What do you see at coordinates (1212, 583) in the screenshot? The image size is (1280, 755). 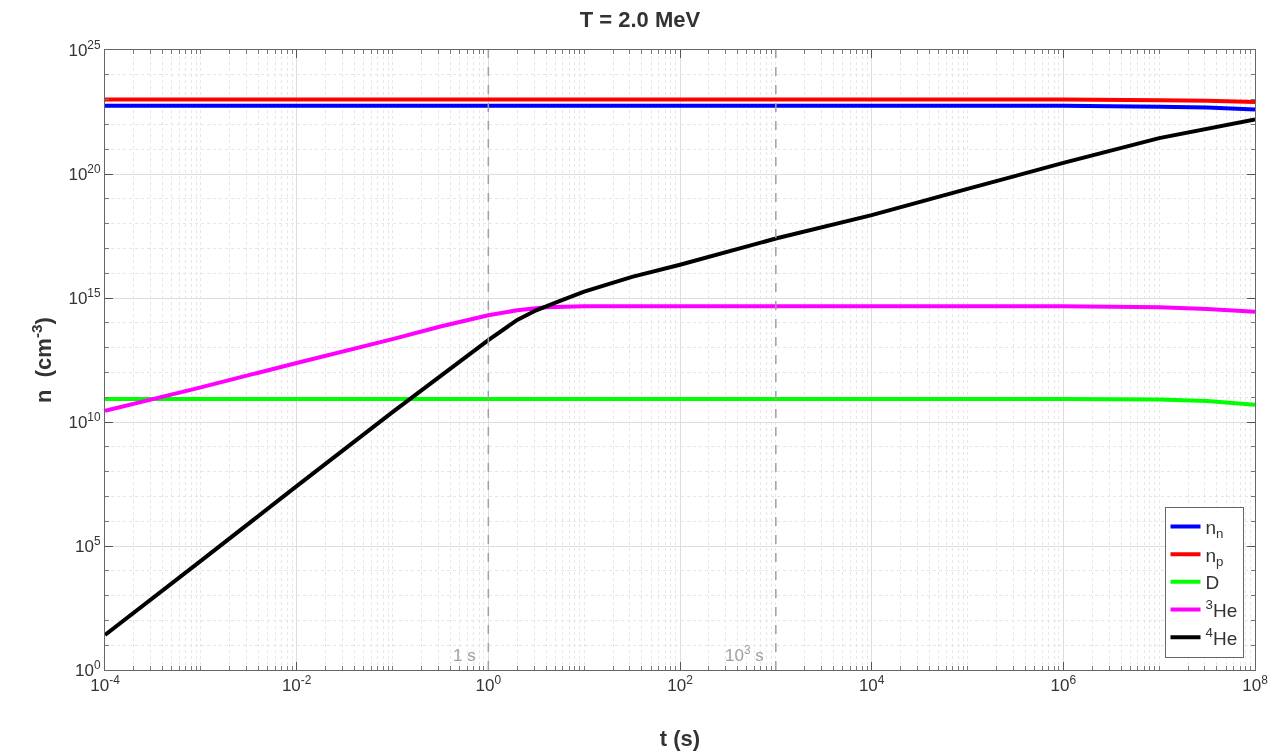 I see `legend-label: D` at bounding box center [1212, 583].